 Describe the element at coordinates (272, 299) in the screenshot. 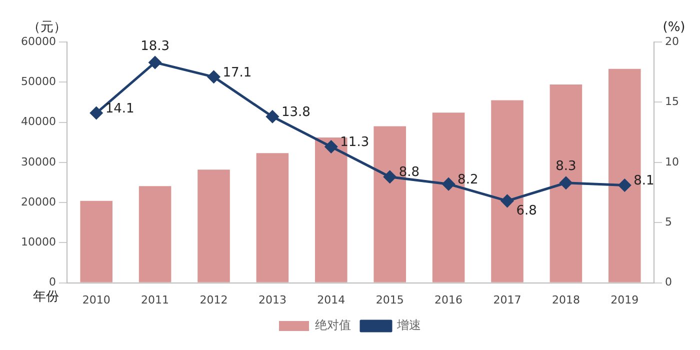

I see `x-tick-label: 2013` at that location.